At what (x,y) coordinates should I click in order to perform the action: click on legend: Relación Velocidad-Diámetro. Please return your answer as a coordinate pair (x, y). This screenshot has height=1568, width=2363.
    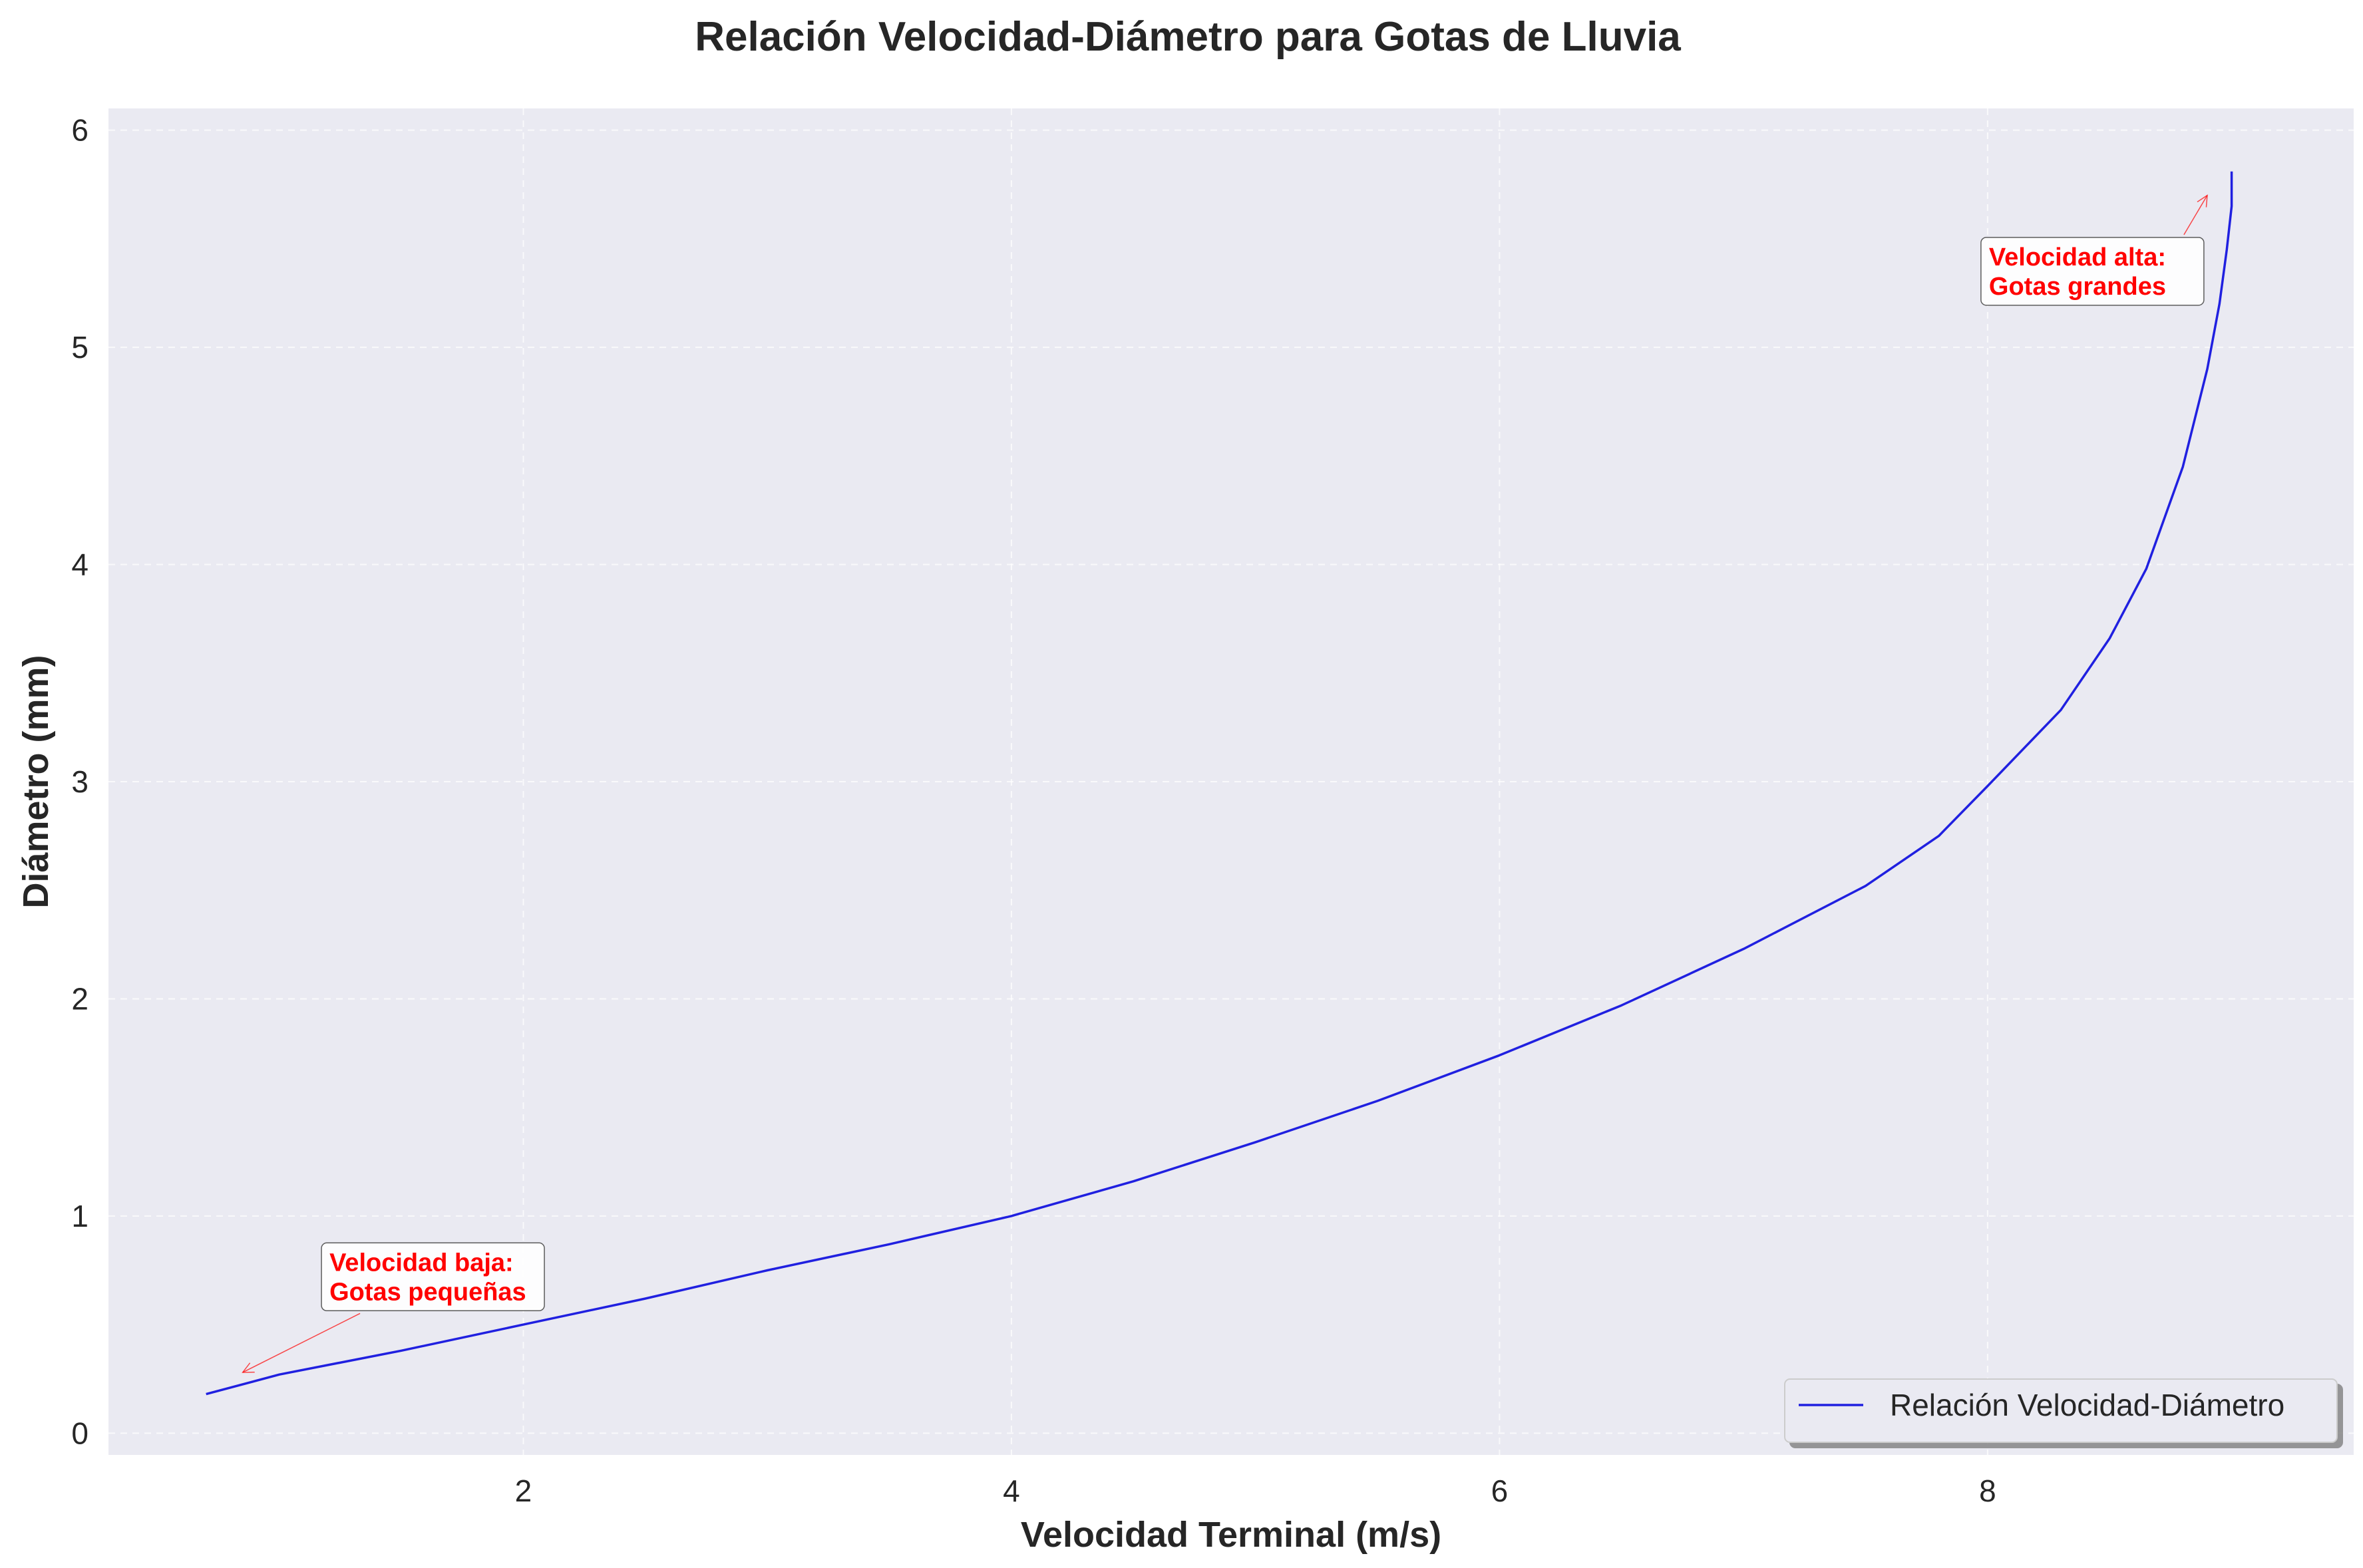
    Looking at the image, I should click on (2061, 1410).